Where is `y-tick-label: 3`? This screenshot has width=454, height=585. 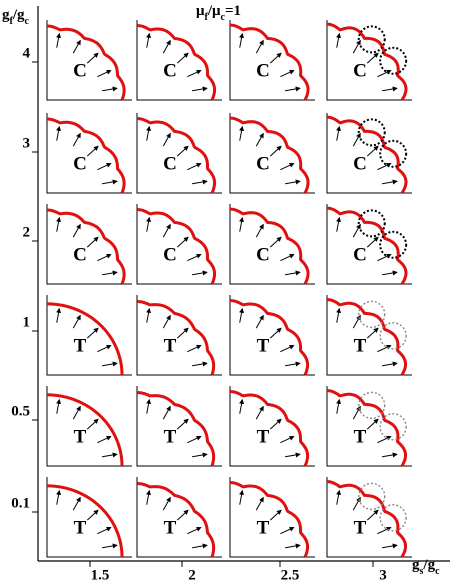 y-tick-label: 3 is located at coordinates (27, 143).